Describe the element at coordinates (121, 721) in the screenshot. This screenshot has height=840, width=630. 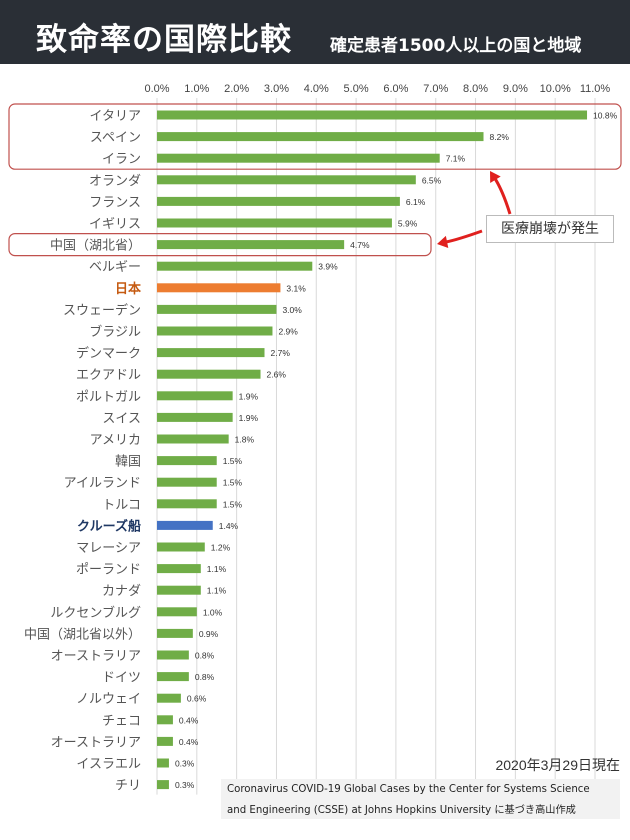
I see `category-label: チェコ` at that location.